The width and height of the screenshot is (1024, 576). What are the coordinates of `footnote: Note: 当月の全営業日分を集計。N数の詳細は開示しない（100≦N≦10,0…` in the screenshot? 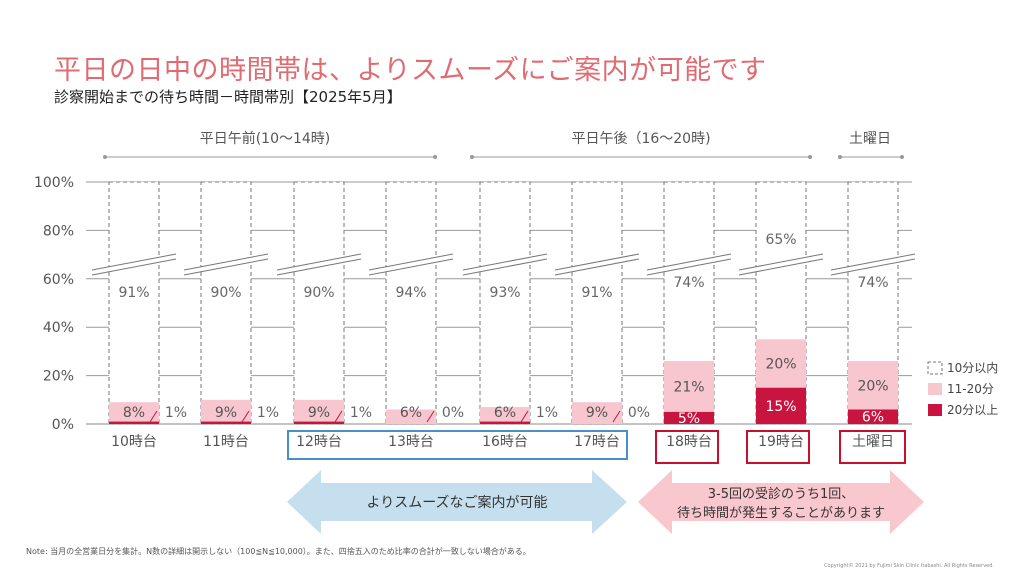 It's located at (278, 551).